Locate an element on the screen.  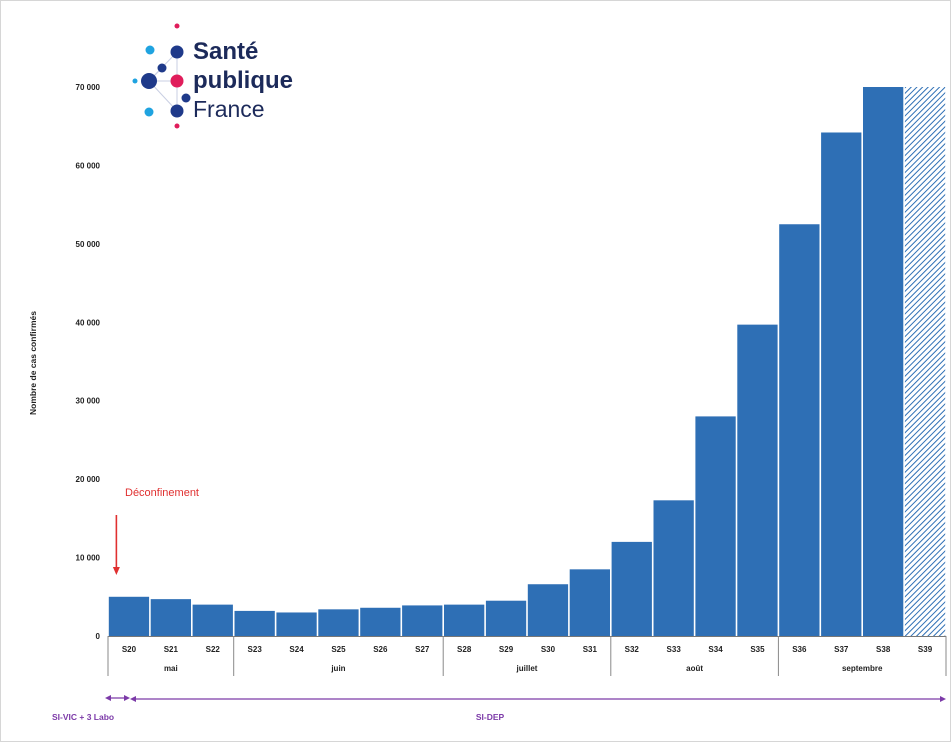
y-tick-label: 50 000 is located at coordinates (88, 244).